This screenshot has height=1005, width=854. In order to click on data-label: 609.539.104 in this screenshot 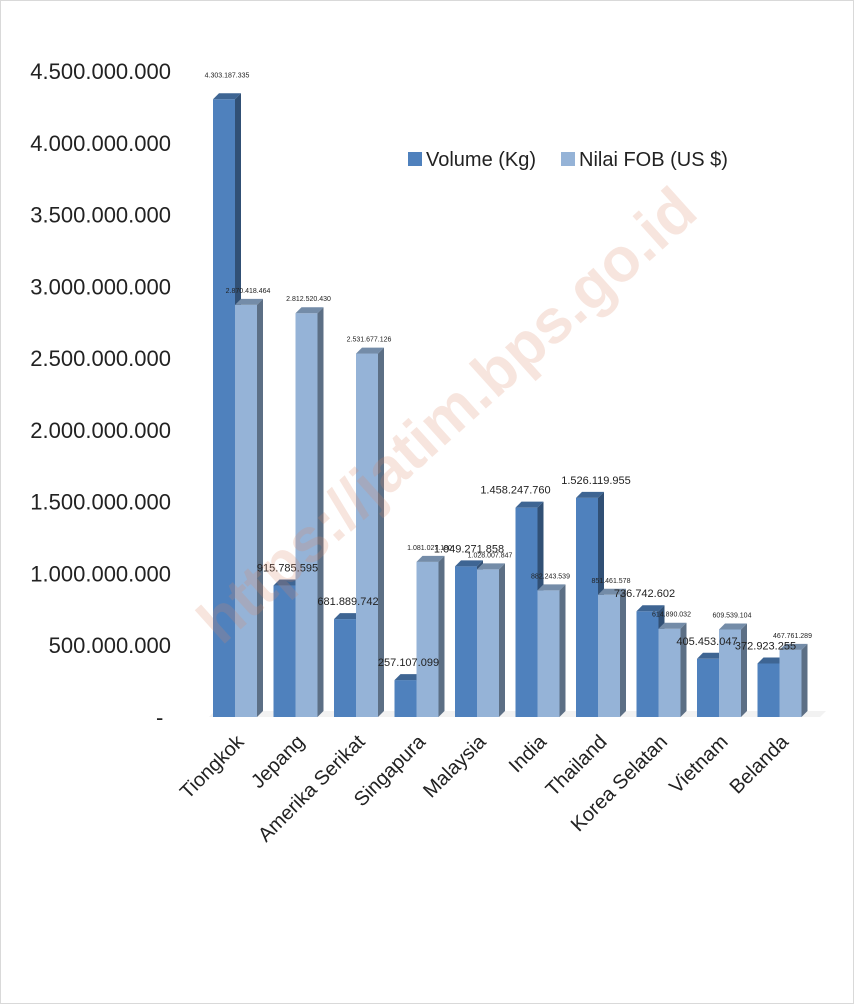, I will do `click(732, 615)`.